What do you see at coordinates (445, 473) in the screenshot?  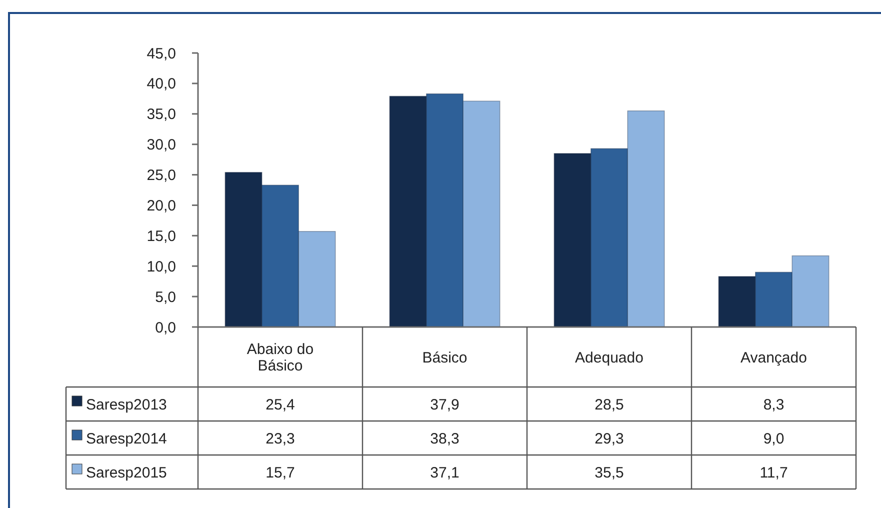 I see `data-label: 37,1` at bounding box center [445, 473].